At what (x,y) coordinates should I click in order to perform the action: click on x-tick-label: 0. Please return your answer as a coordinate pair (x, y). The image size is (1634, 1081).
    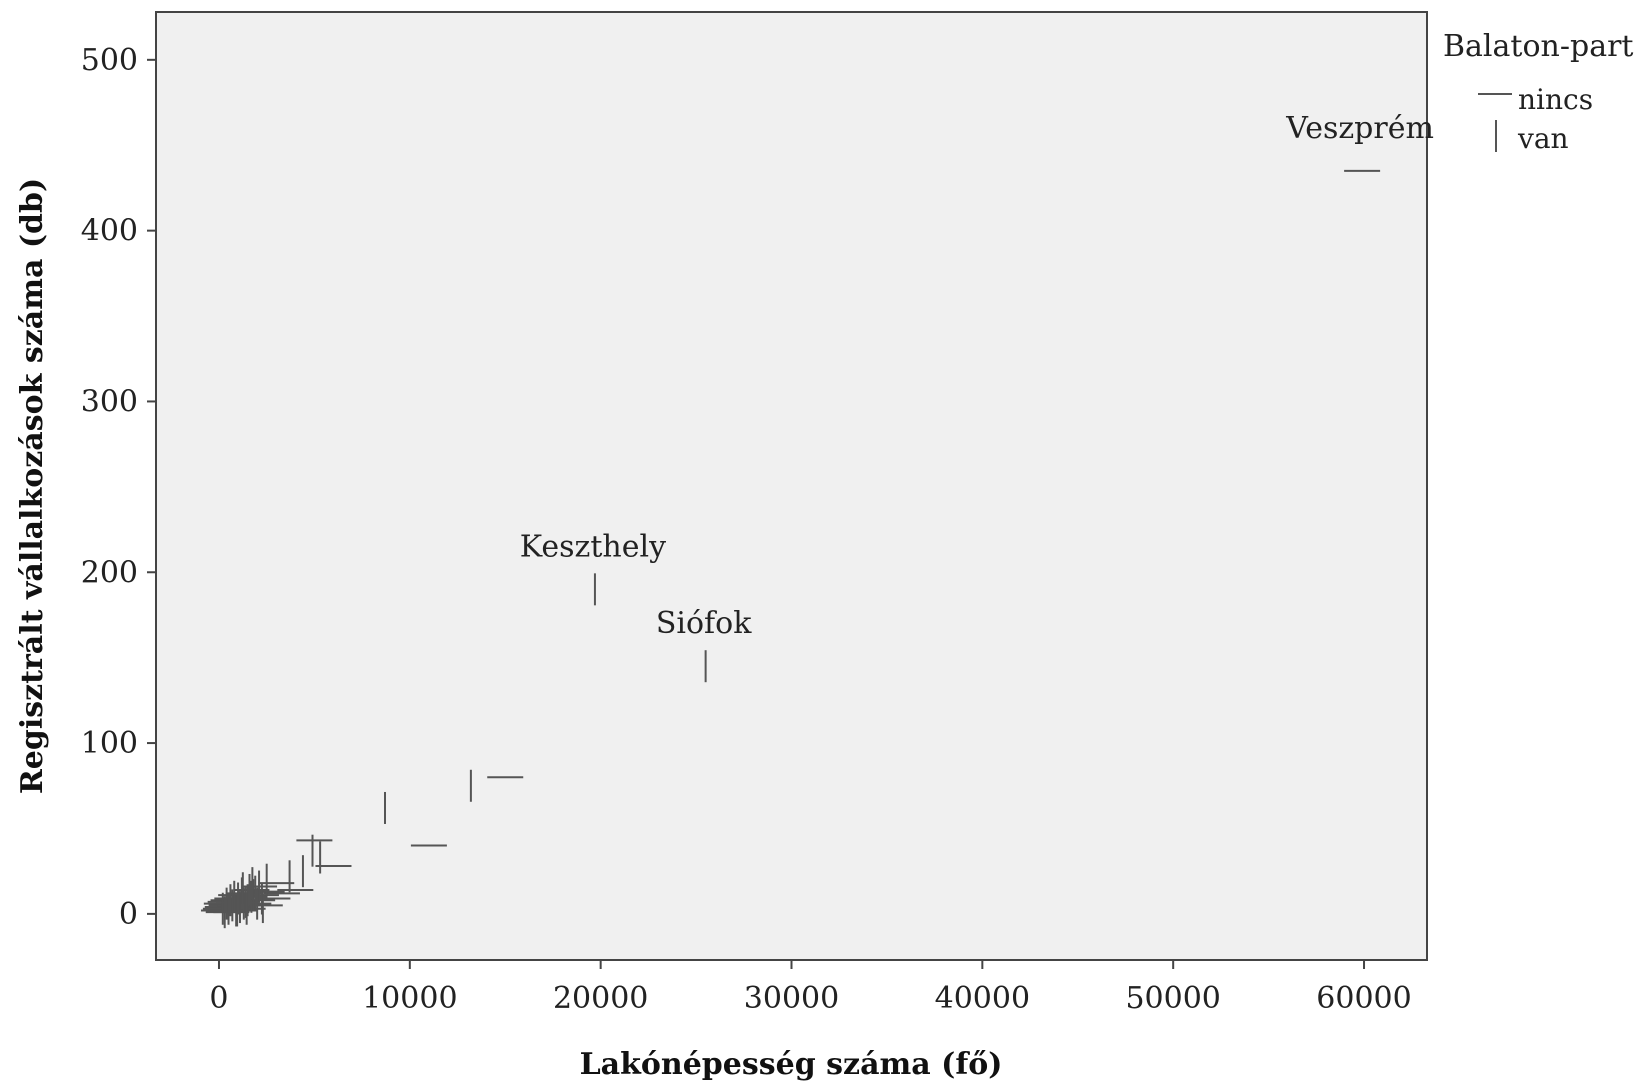
    Looking at the image, I should click on (218, 998).